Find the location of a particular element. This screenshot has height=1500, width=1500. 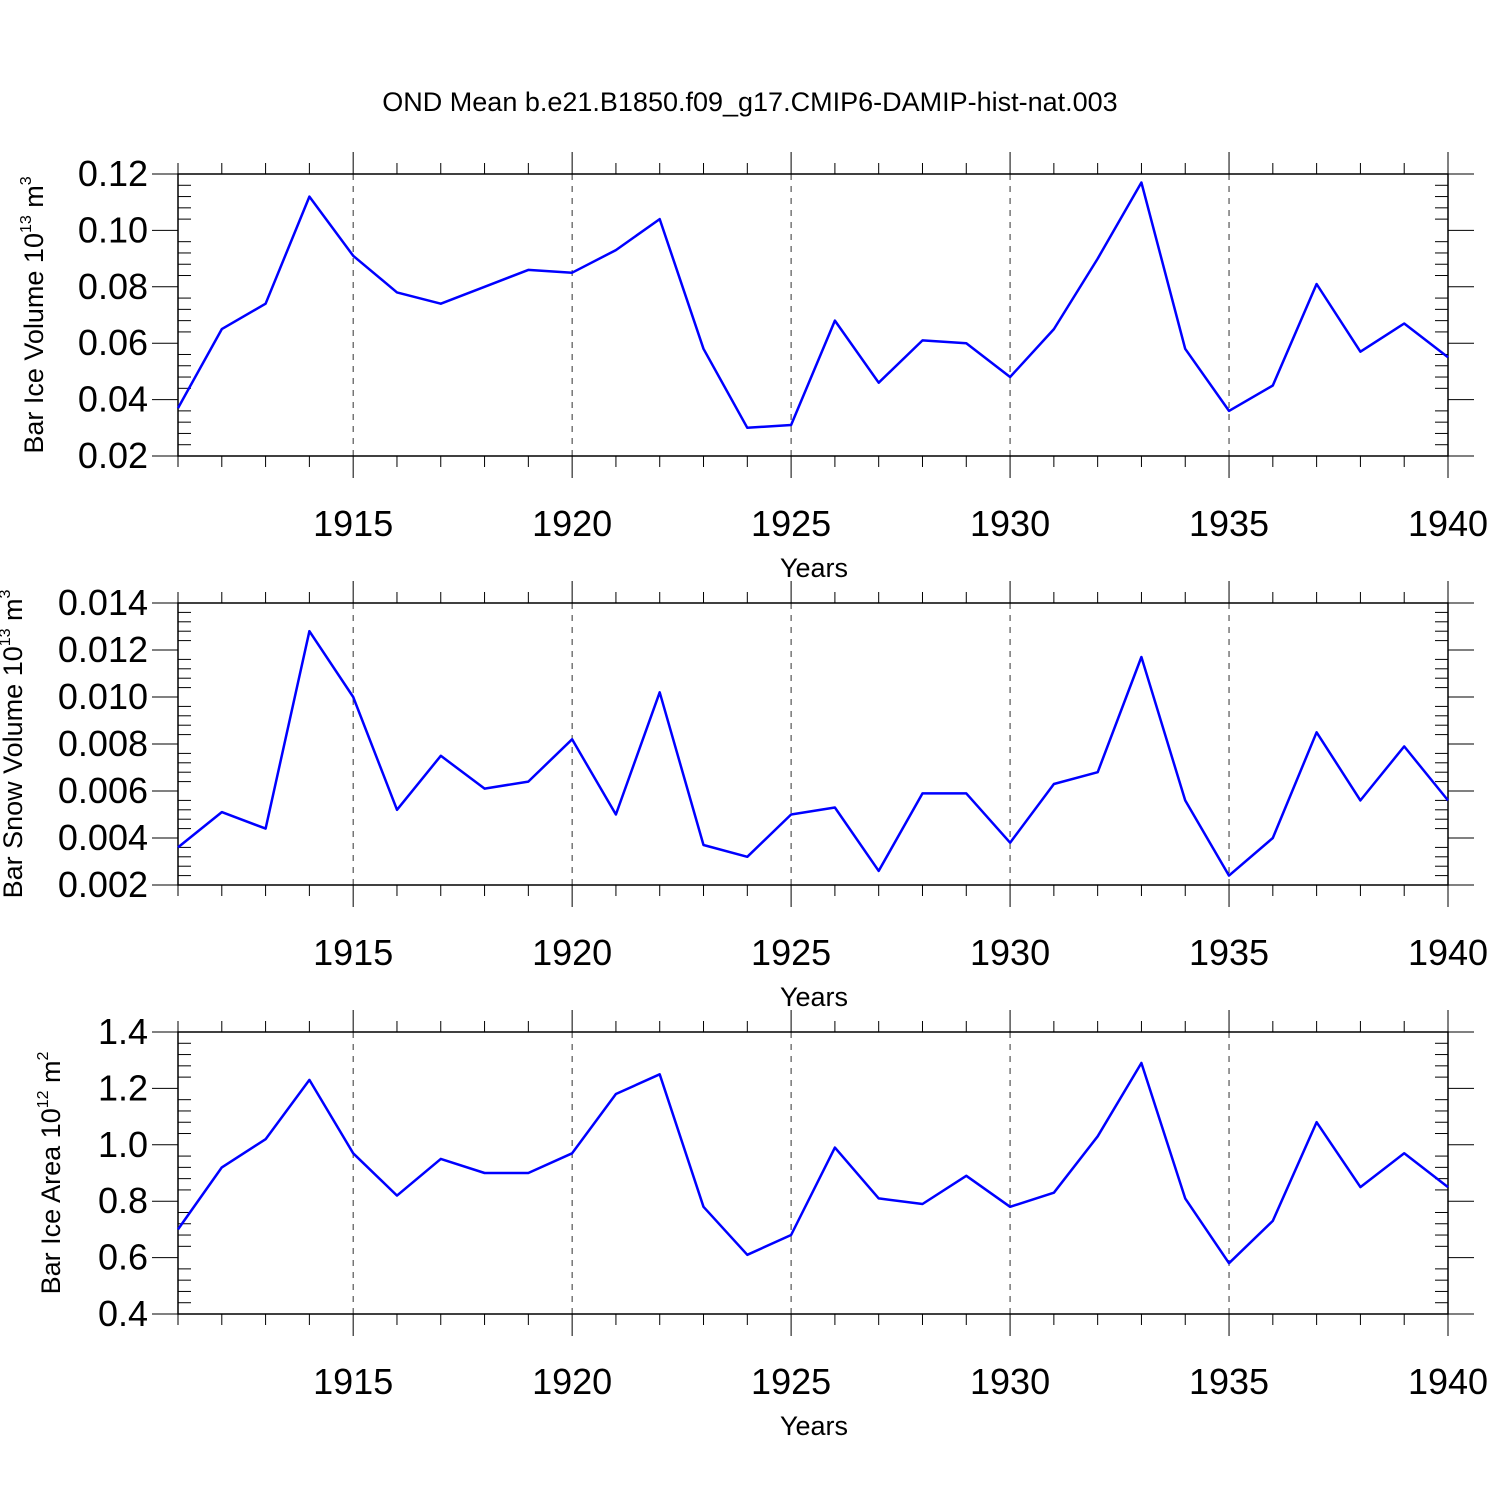

y-tick-label: 0.12 is located at coordinates (113, 173).